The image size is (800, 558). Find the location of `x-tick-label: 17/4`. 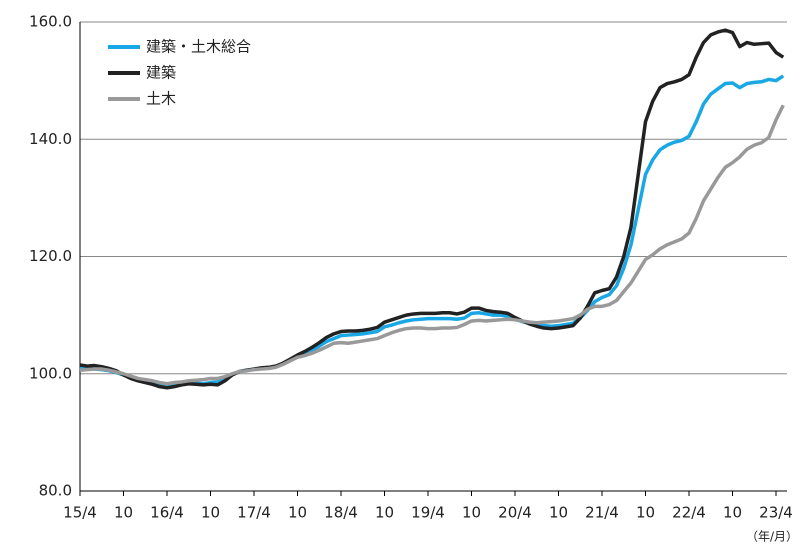

x-tick-label: 17/4 is located at coordinates (254, 513).